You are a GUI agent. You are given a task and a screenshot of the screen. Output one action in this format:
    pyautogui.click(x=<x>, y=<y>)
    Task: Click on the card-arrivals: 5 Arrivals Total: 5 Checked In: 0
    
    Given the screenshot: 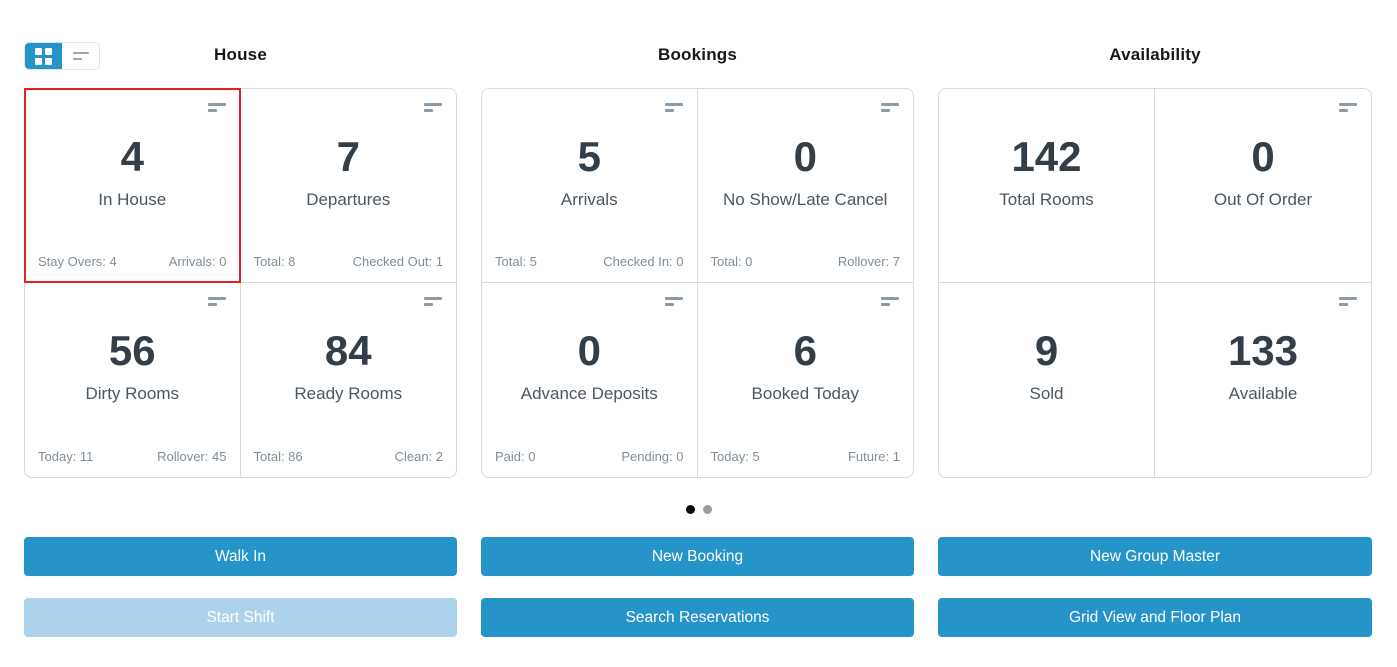 What is the action you would take?
    pyautogui.click(x=590, y=186)
    